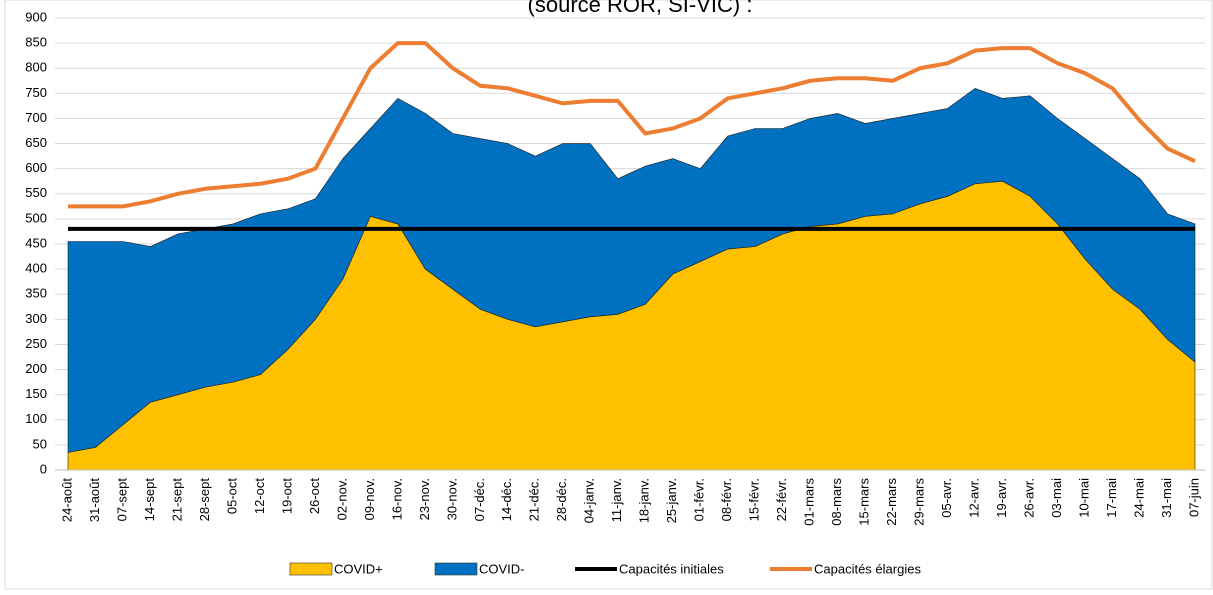  What do you see at coordinates (36, 42) in the screenshot?
I see `y-tick-label: 850` at bounding box center [36, 42].